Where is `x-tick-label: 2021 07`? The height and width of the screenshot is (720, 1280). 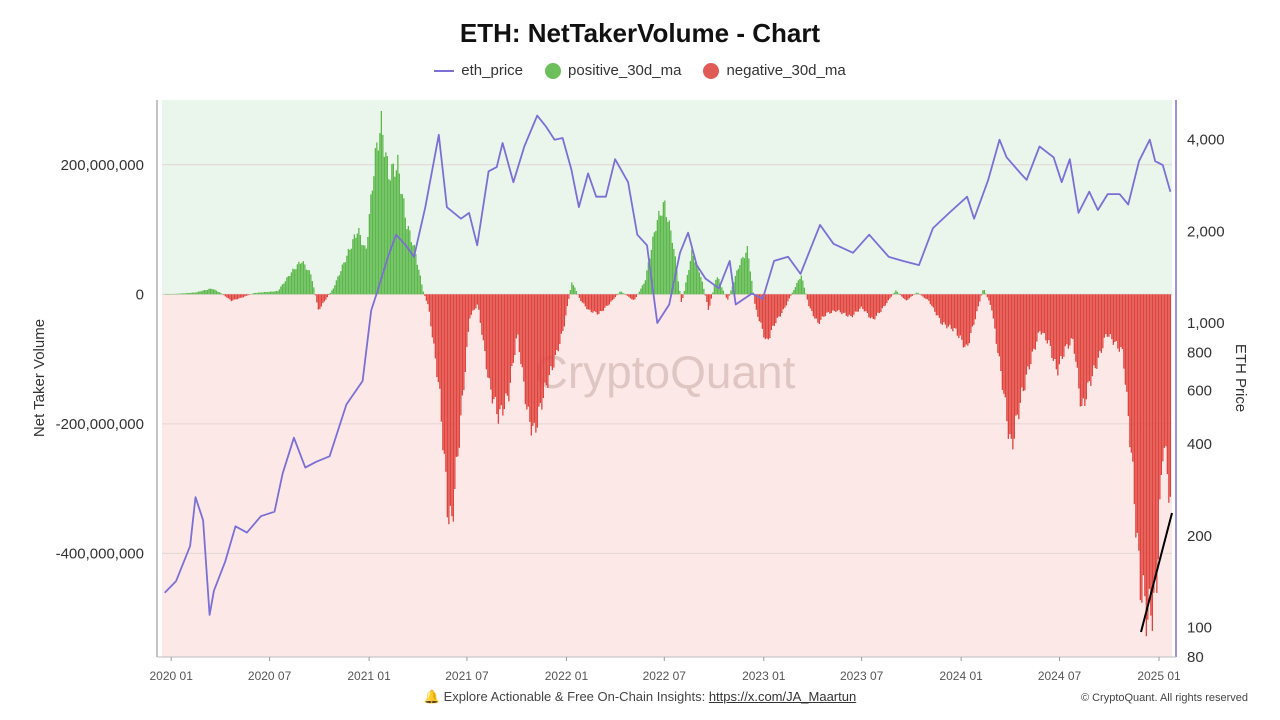 x-tick-label: 2021 07 is located at coordinates (467, 676).